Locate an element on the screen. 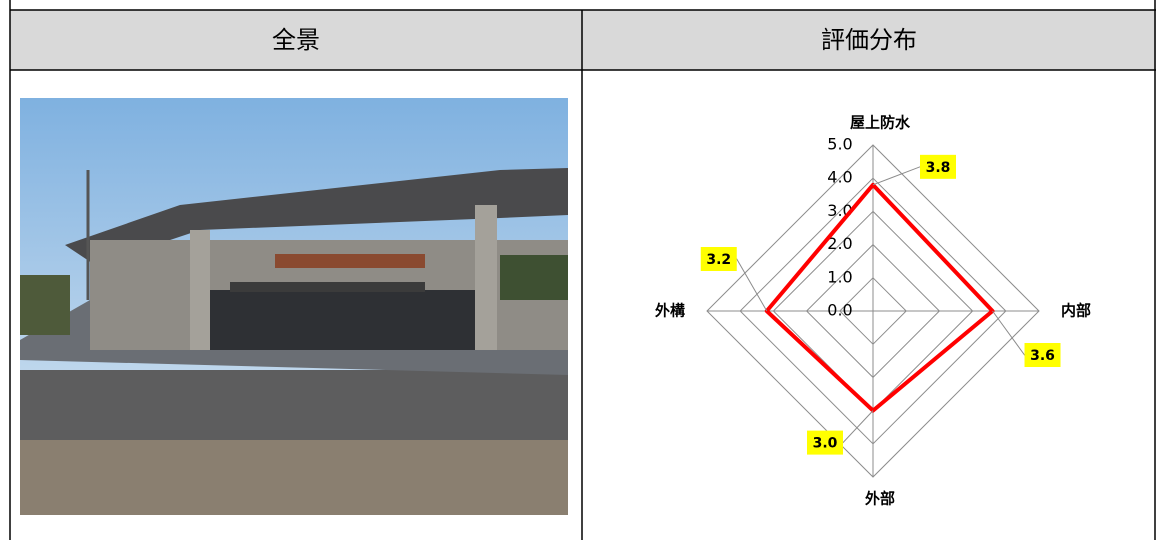 This screenshot has height=544, width=1156. tick-label: 0.0 is located at coordinates (839, 310).